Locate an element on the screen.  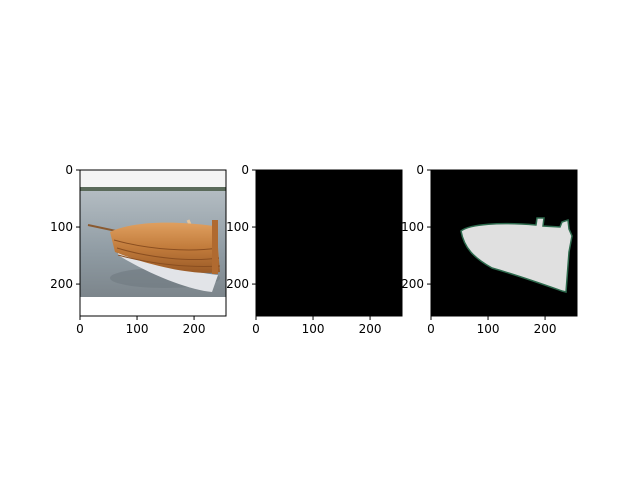
boat-mask is located at coordinates (516, 255).